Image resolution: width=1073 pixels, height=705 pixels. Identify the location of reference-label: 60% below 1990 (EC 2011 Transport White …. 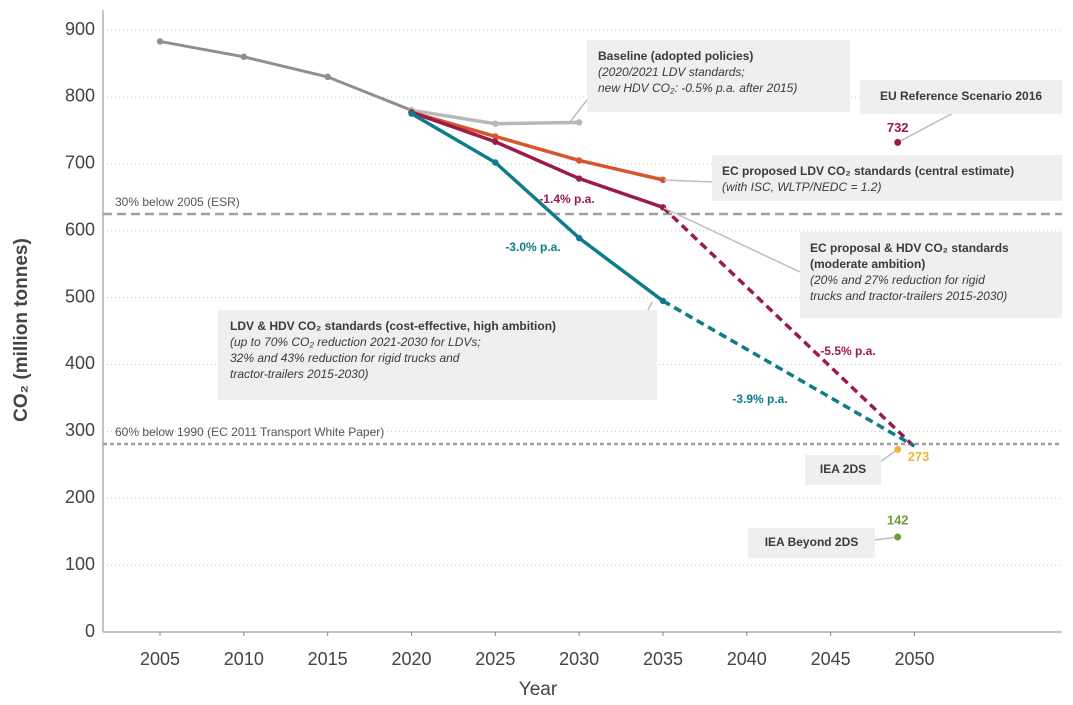
(249, 432).